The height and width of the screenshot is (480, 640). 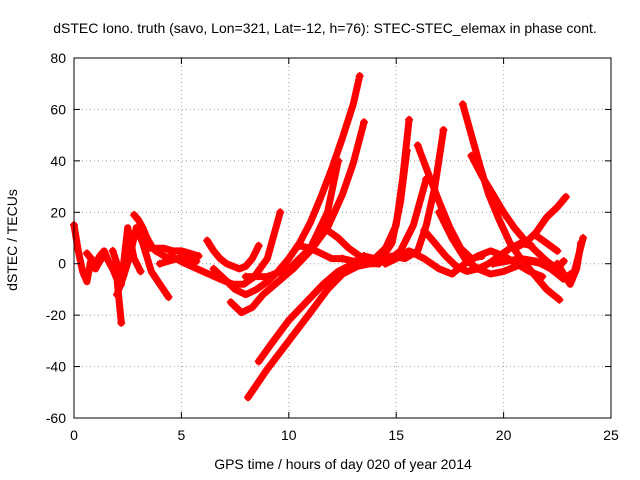 What do you see at coordinates (396, 435) in the screenshot?
I see `x-tick-label: 15` at bounding box center [396, 435].